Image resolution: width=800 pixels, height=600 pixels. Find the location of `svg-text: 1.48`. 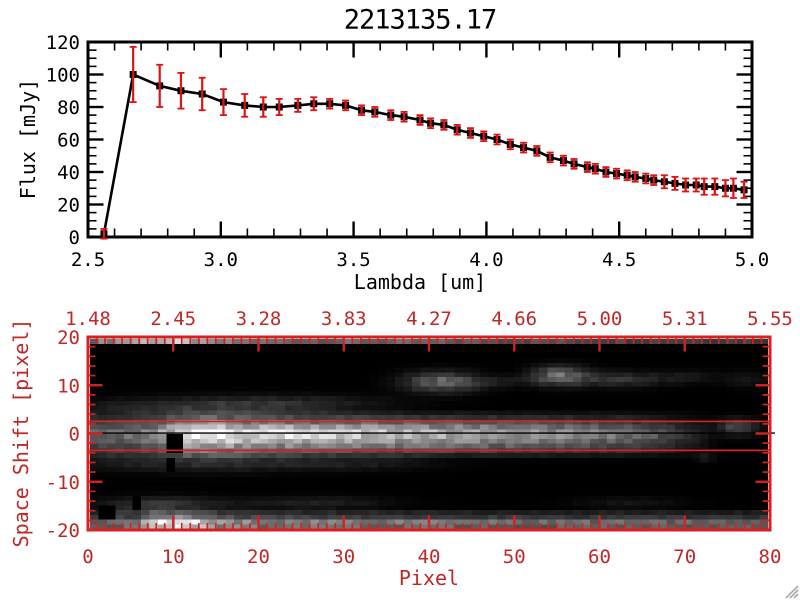

svg-text: 1.48 is located at coordinates (88, 319).